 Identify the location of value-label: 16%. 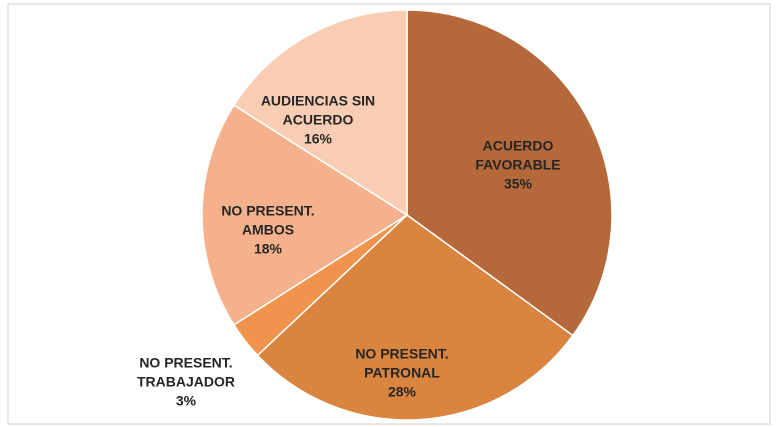
(318, 138).